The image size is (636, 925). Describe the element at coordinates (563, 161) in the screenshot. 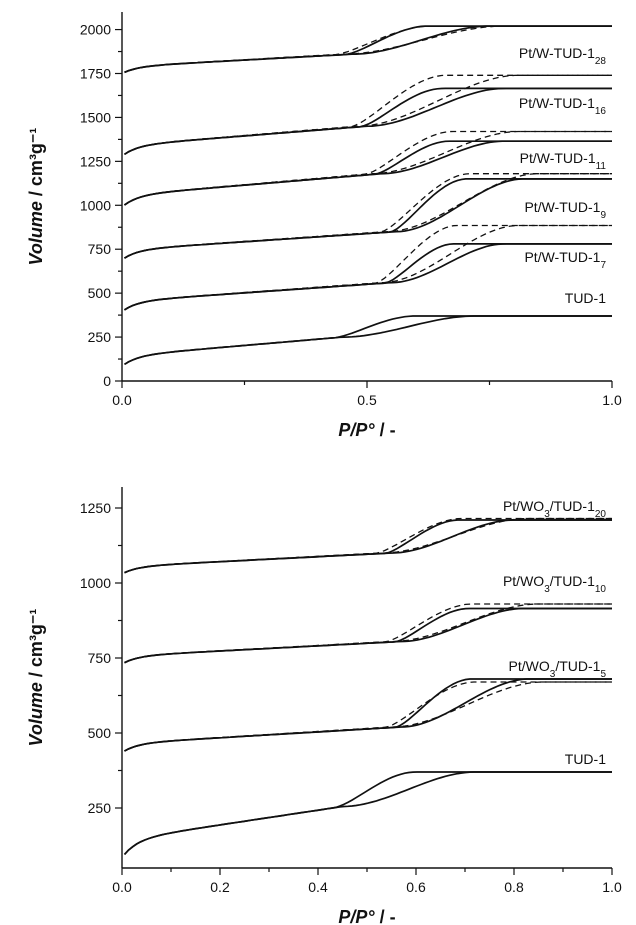

I see `series-label: Pt/W-TUD-111` at that location.